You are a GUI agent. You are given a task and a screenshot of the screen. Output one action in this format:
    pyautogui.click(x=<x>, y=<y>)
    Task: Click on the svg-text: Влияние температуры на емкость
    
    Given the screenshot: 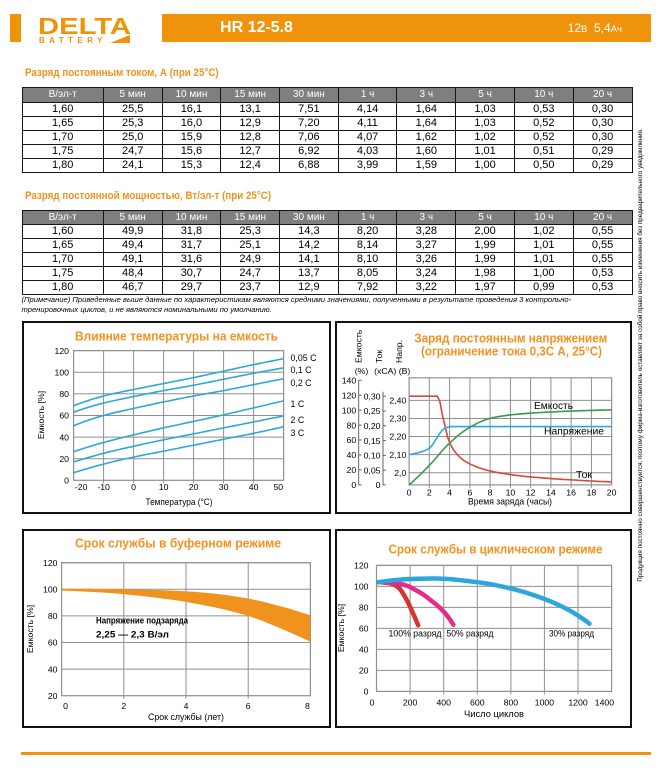 What is the action you would take?
    pyautogui.click(x=176, y=337)
    